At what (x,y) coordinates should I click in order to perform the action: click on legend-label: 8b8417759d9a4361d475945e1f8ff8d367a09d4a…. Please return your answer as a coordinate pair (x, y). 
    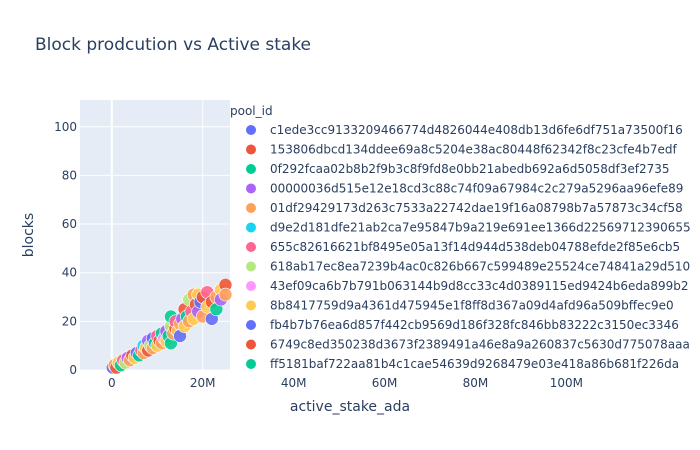
    Looking at the image, I should click on (472, 306).